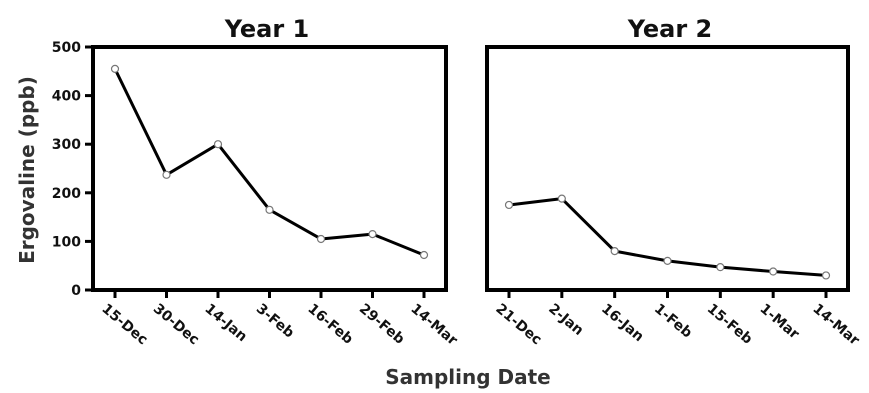 The image size is (869, 393). What do you see at coordinates (330, 324) in the screenshot?
I see `x-tick-label: 16-Feb` at bounding box center [330, 324].